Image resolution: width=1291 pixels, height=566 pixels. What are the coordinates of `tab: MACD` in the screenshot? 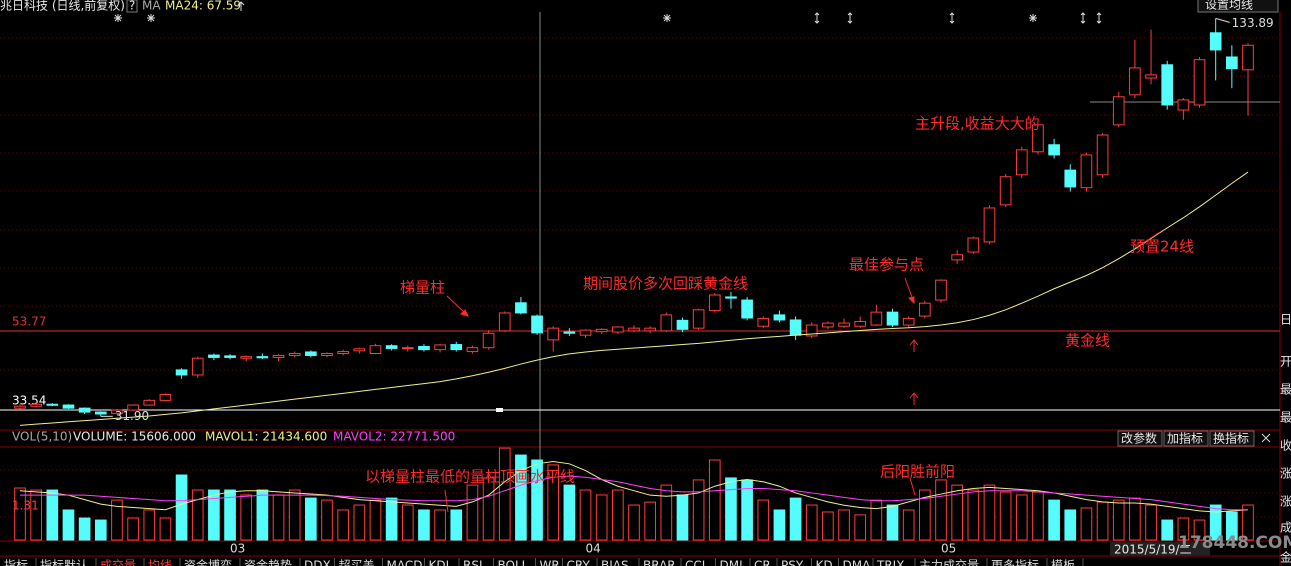 It's located at (405, 562).